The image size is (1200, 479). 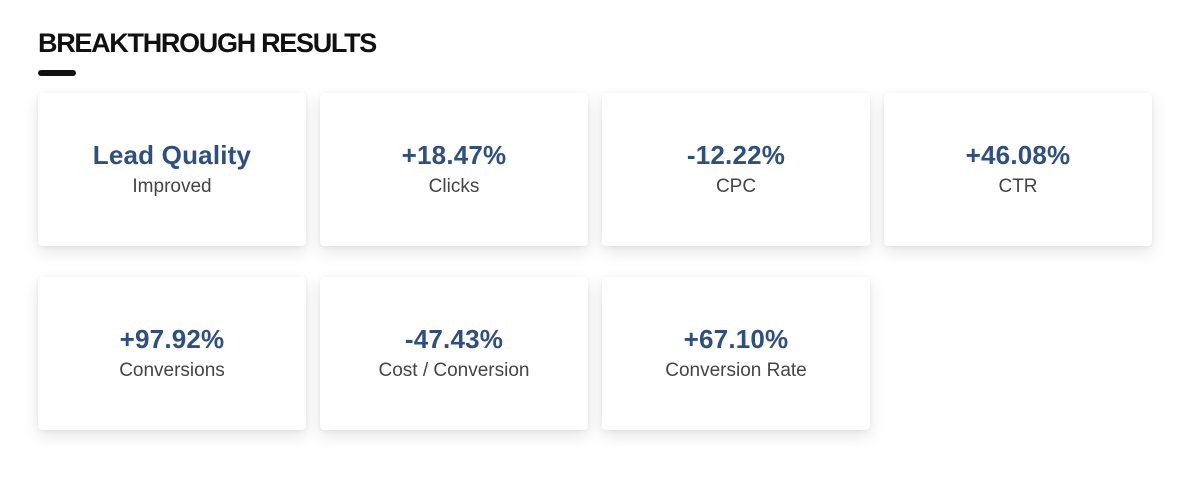 I want to click on section-title: BREAKTHROUGH RESULTS, so click(x=207, y=43).